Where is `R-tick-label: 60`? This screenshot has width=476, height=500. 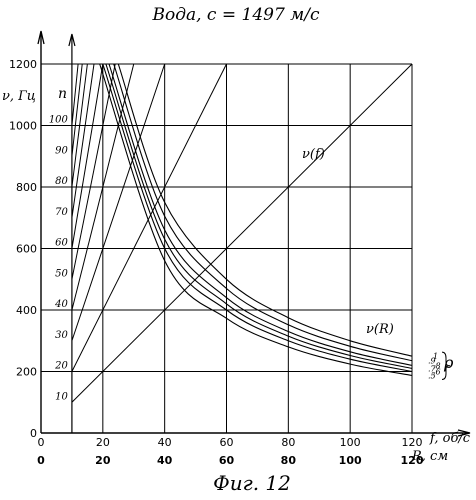
R-tick-label: 60 is located at coordinates (227, 460).